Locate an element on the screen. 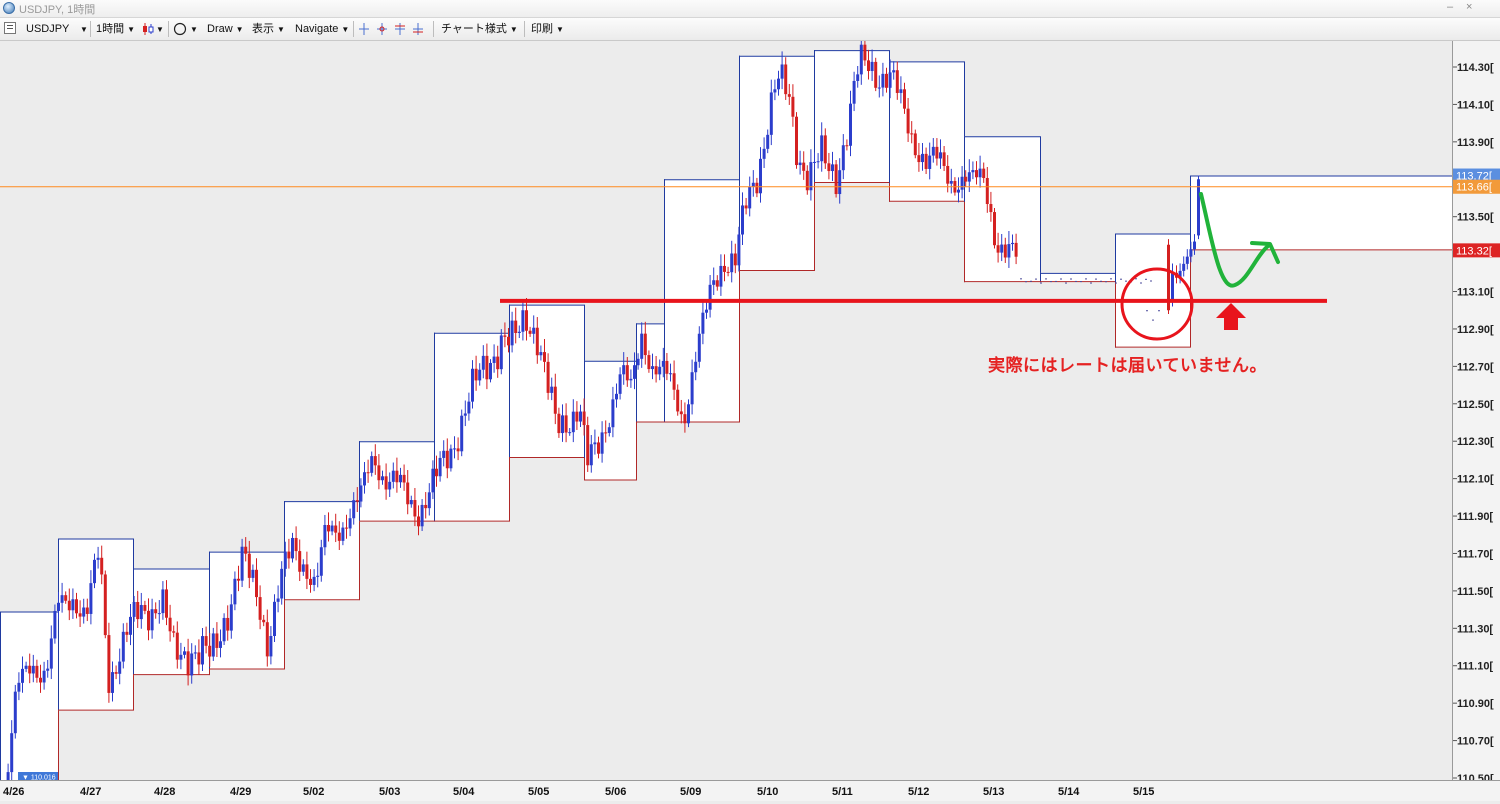  window-title: USDJPY, 1時間 is located at coordinates (57, 10).